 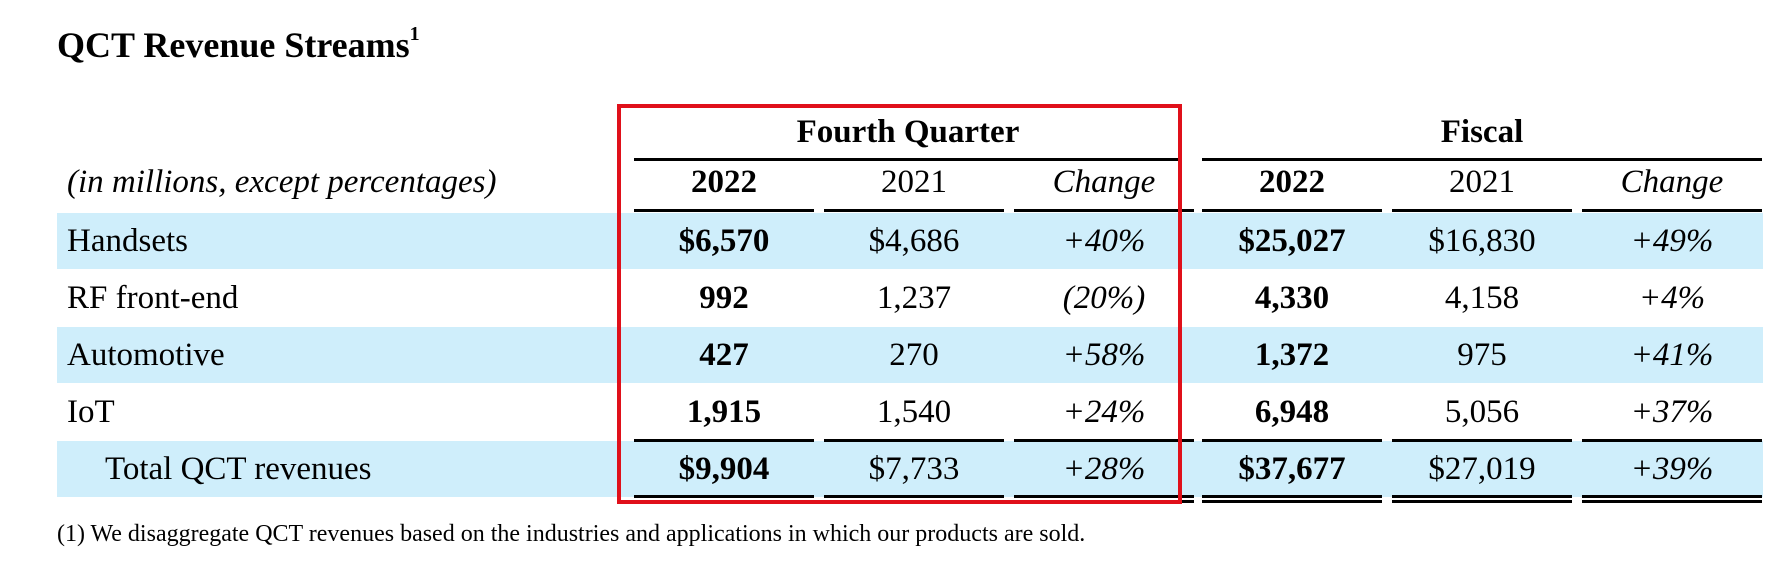 I want to click on row-band-automotive, so click(x=910, y=355).